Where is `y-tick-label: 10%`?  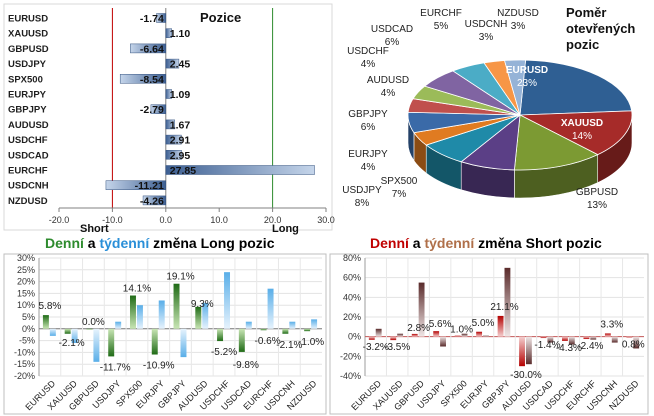
y-tick-label: 10% is located at coordinates (26, 305).